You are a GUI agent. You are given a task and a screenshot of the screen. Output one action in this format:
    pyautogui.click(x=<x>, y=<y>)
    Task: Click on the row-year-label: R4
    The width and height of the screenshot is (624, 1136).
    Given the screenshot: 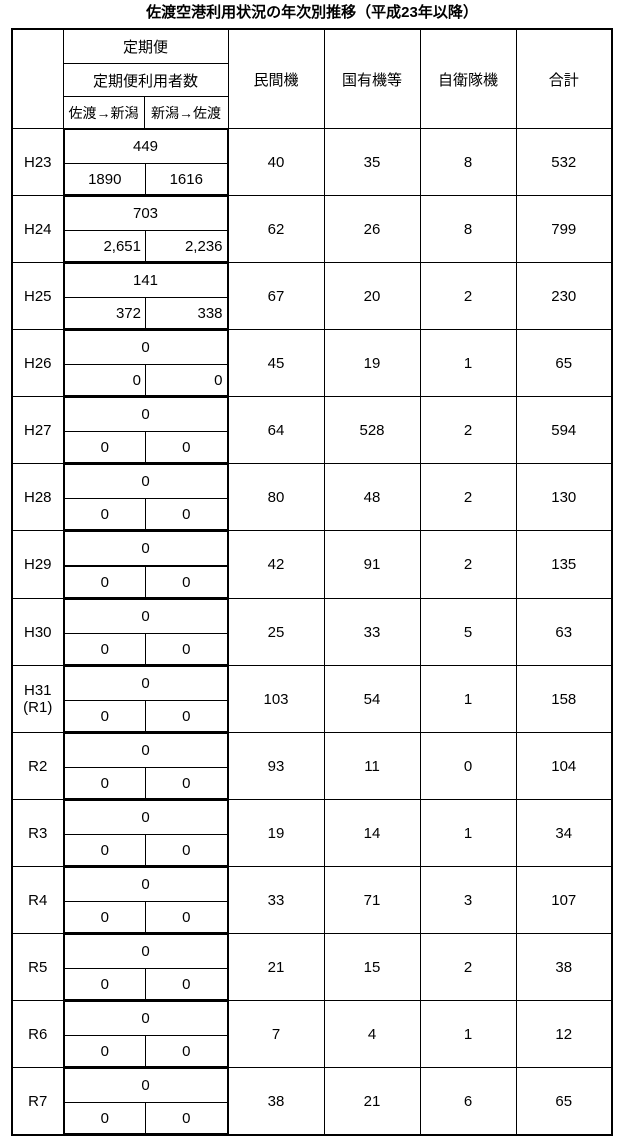 What is the action you would take?
    pyautogui.click(x=37, y=900)
    